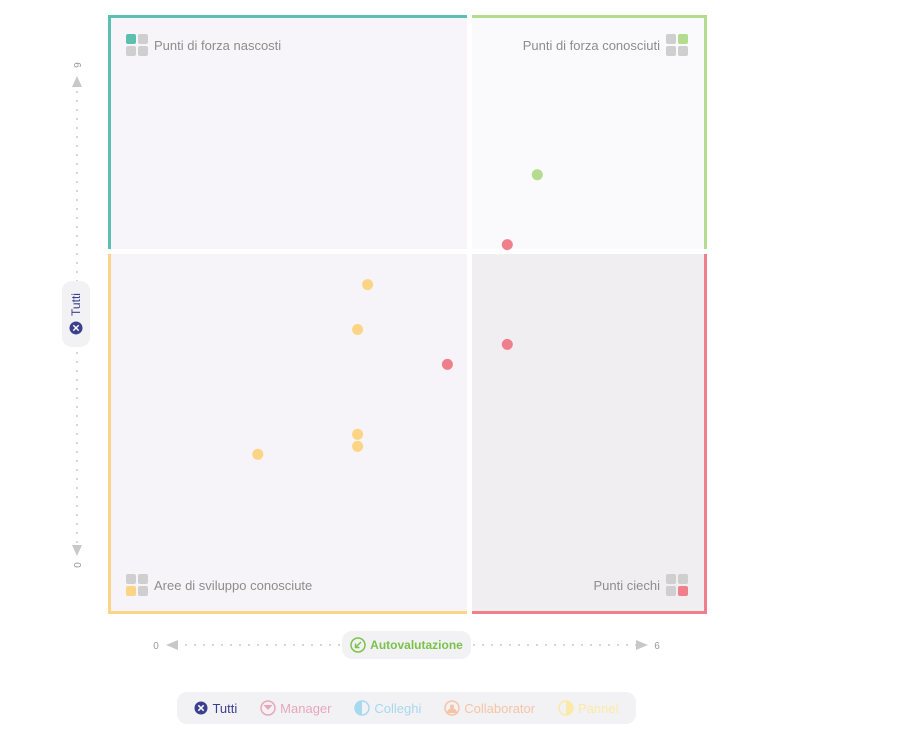 Image resolution: width=916 pixels, height=736 pixels. I want to click on quadrant-title: Punti di forza conosciuti, so click(591, 45).